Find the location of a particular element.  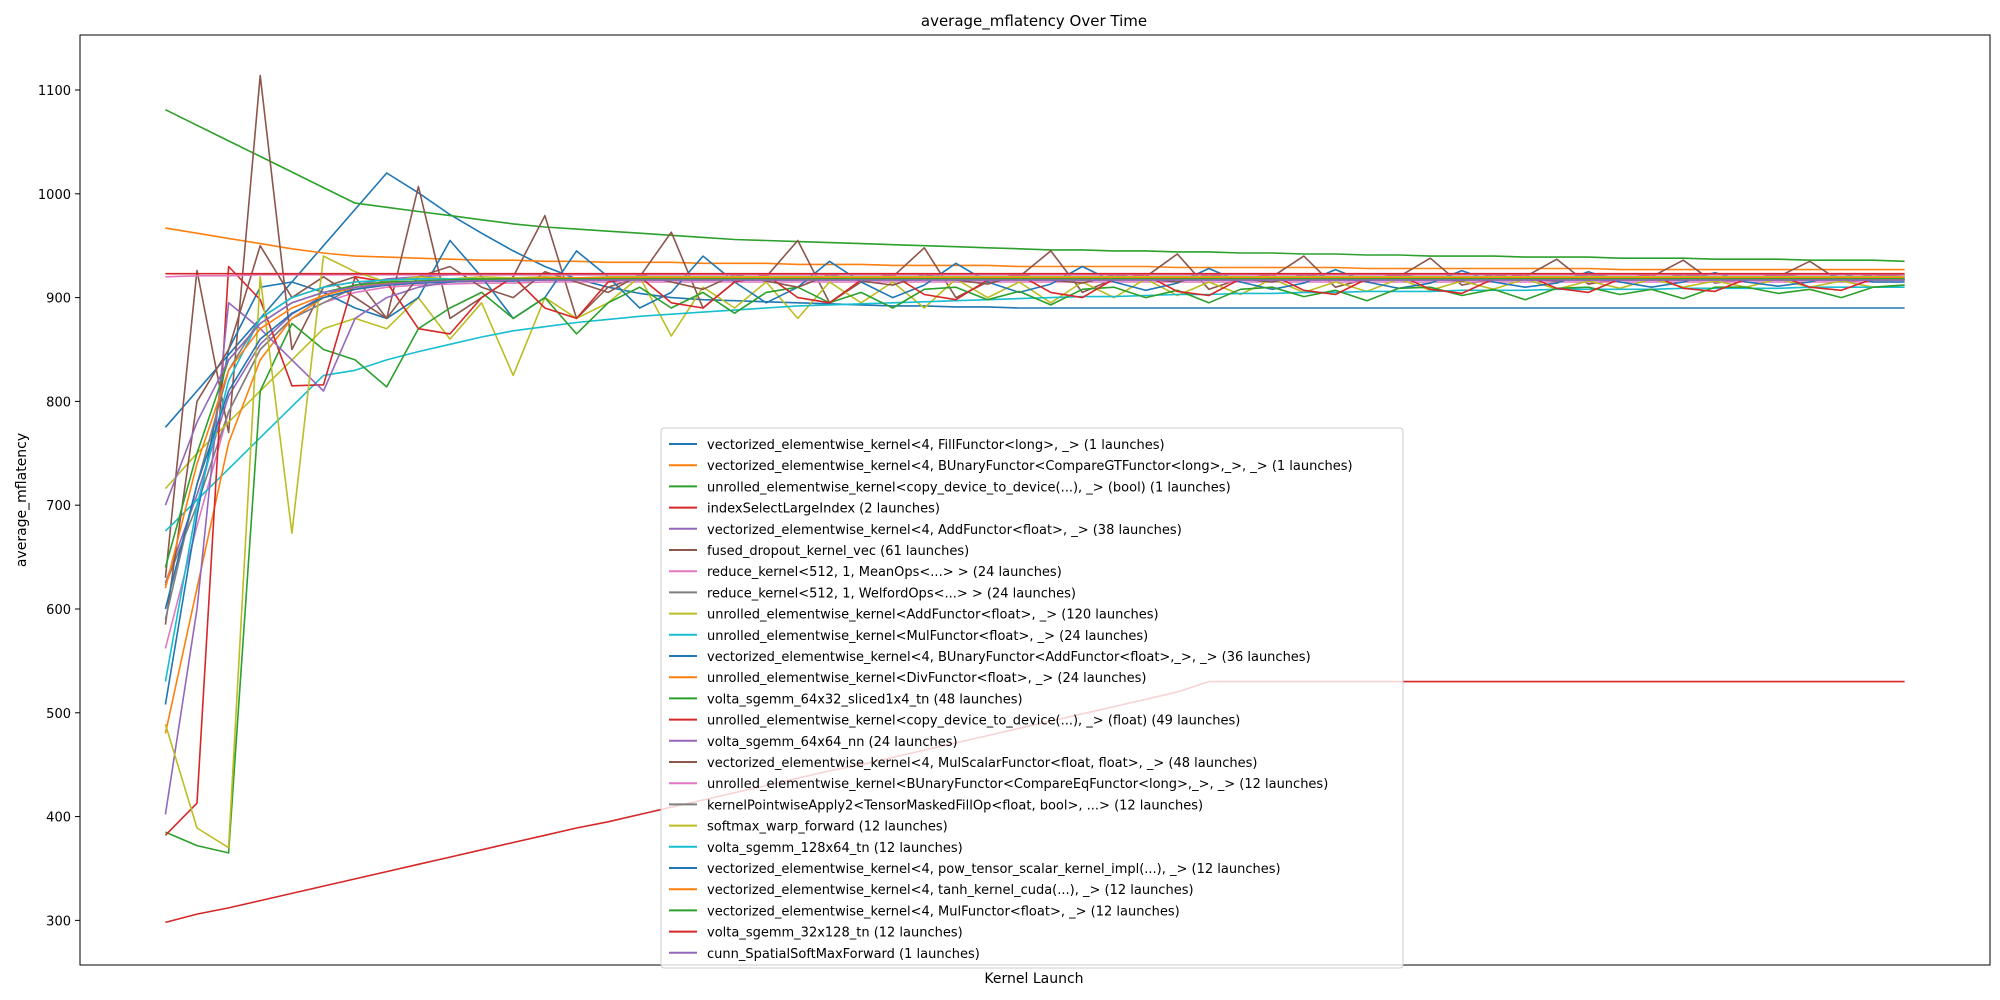

legend-entry: cunn_SpatialSoftMaxForward (1 launches) is located at coordinates (824, 954).